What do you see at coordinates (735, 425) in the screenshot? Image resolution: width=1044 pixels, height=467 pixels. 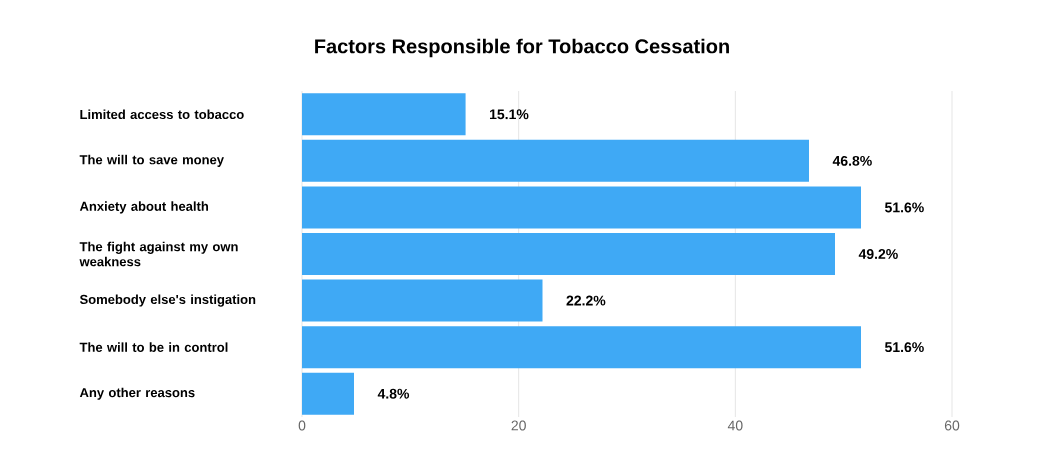 I see `x-tick-label: 40` at bounding box center [735, 425].